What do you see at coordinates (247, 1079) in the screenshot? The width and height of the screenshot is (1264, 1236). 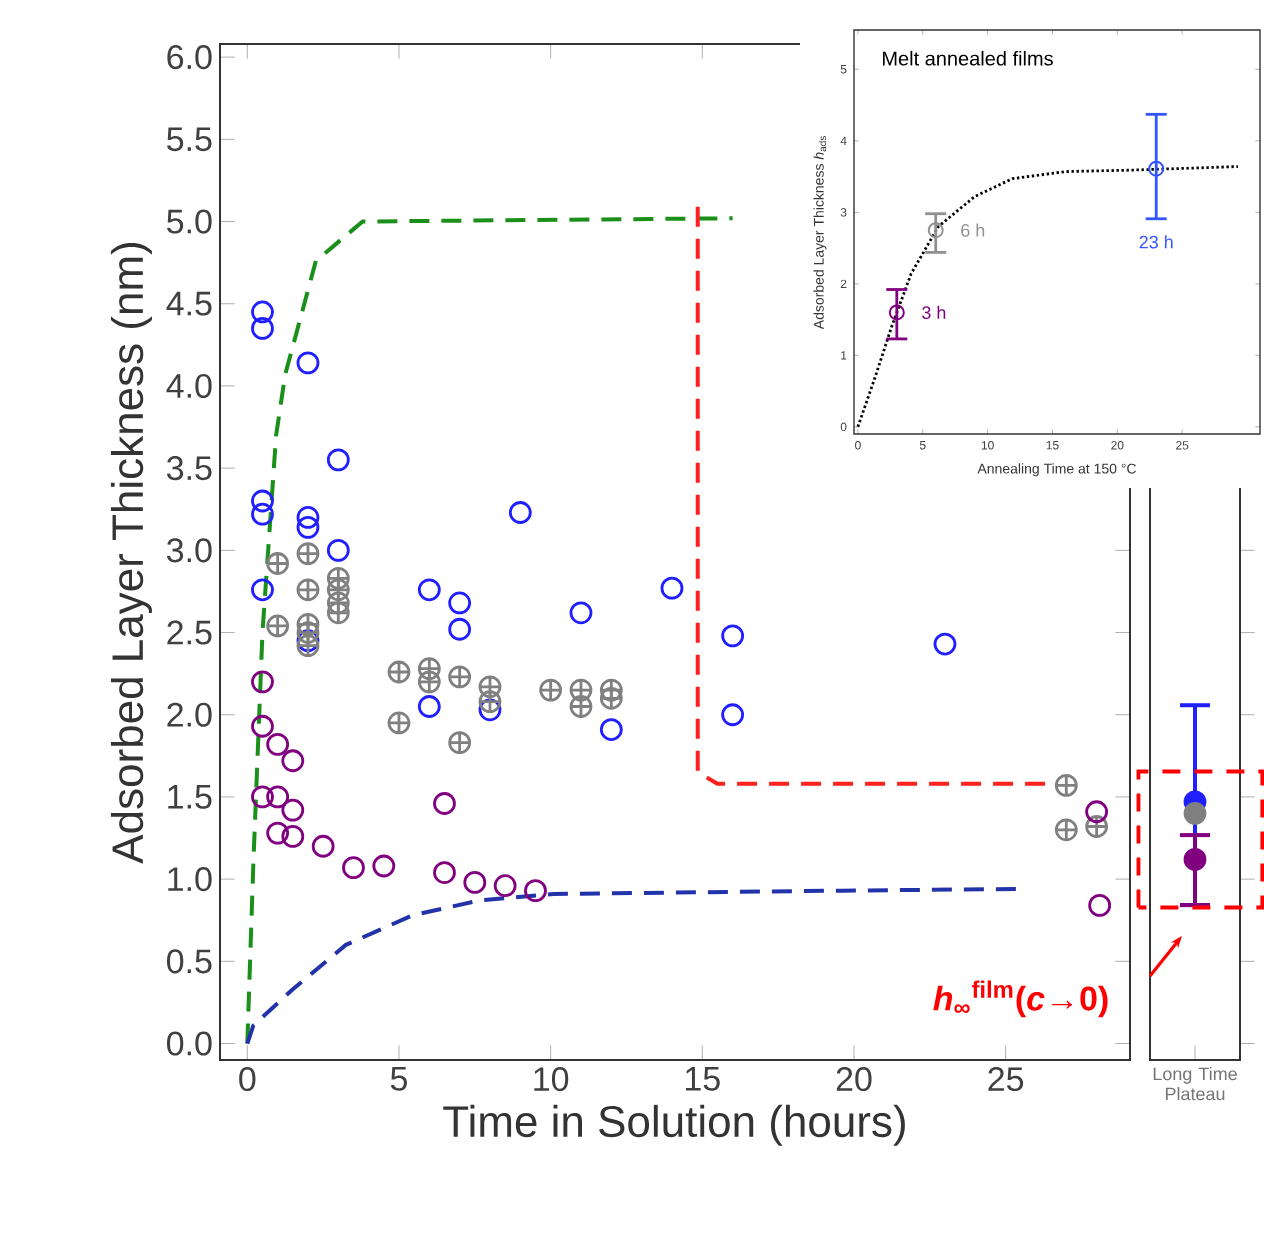 I see `x-tick-label: 0` at bounding box center [247, 1079].